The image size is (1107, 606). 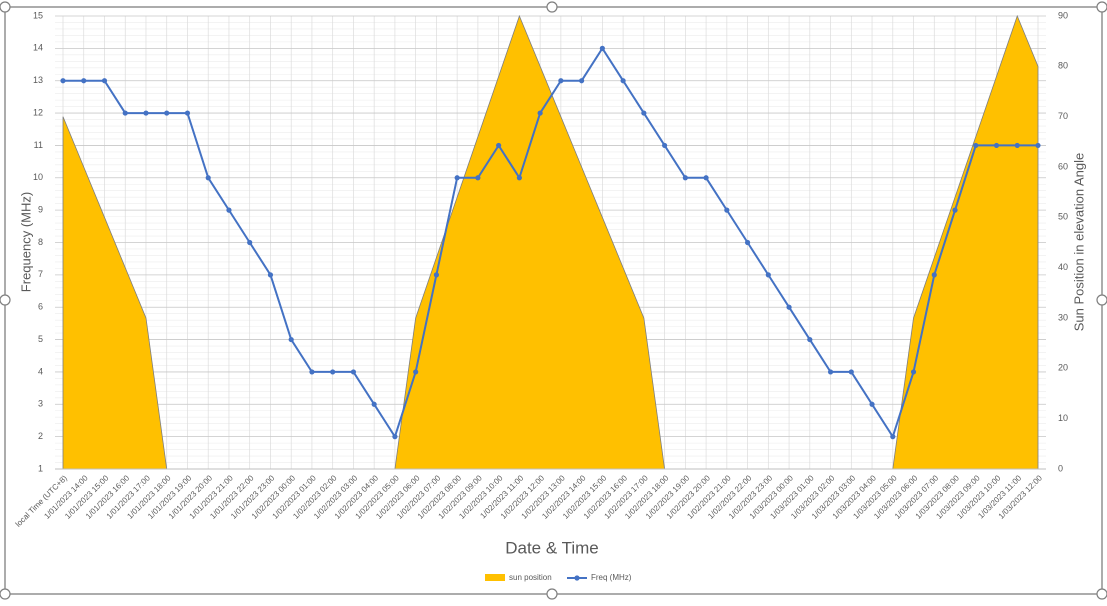 I want to click on y2-tick-label: 20, so click(x=1063, y=368).